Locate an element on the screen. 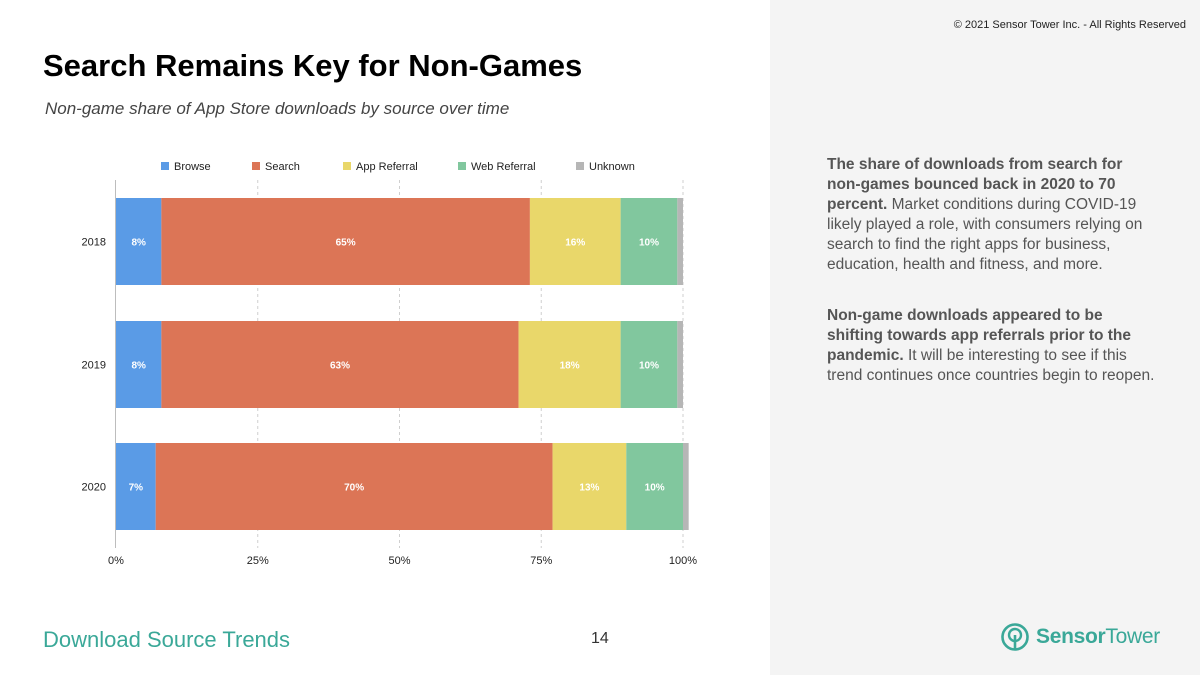 This screenshot has width=1200, height=675. bar-2018-search is located at coordinates (345, 241).